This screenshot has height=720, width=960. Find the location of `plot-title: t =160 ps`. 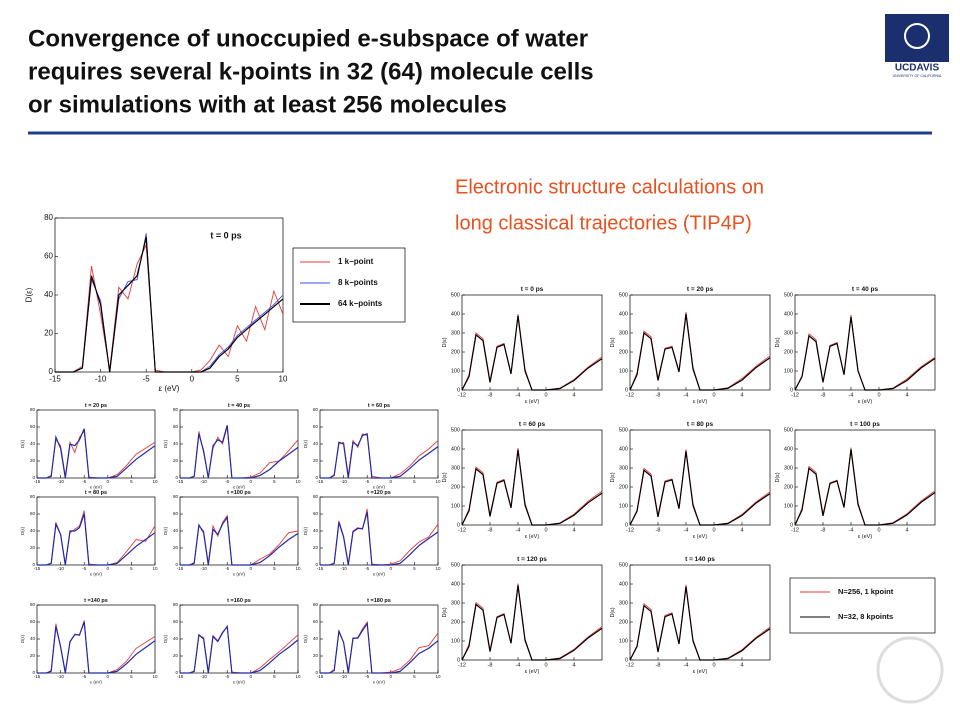

plot-title: t =160 ps is located at coordinates (239, 601).